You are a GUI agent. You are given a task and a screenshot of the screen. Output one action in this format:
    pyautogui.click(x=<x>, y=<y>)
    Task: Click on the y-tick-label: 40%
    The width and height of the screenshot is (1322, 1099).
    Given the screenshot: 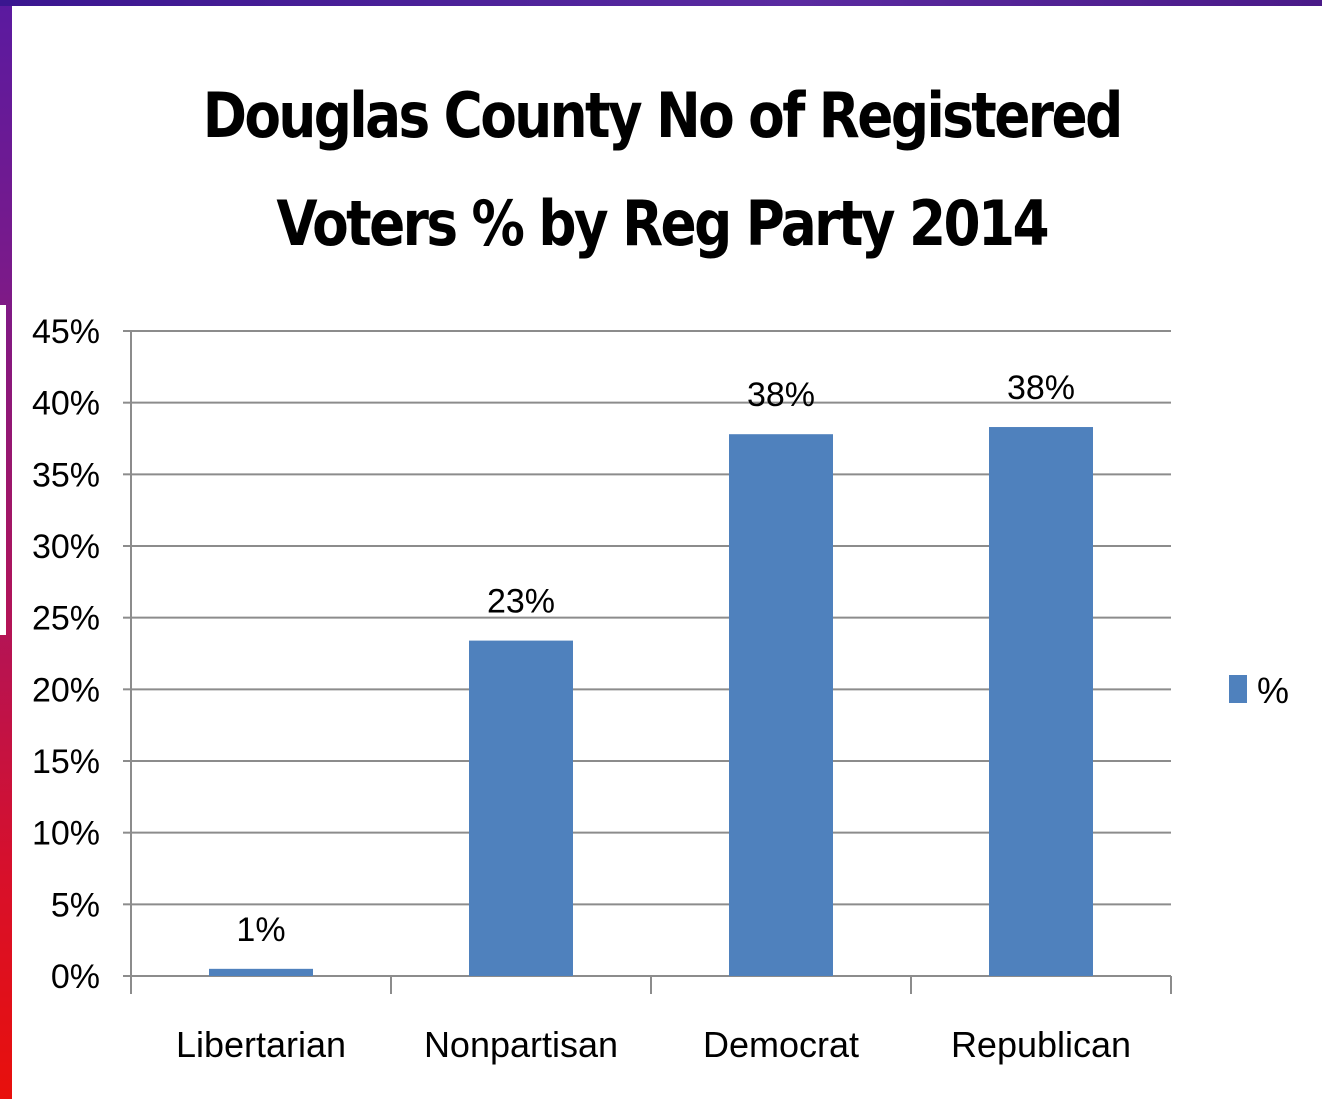 What is the action you would take?
    pyautogui.click(x=66, y=404)
    